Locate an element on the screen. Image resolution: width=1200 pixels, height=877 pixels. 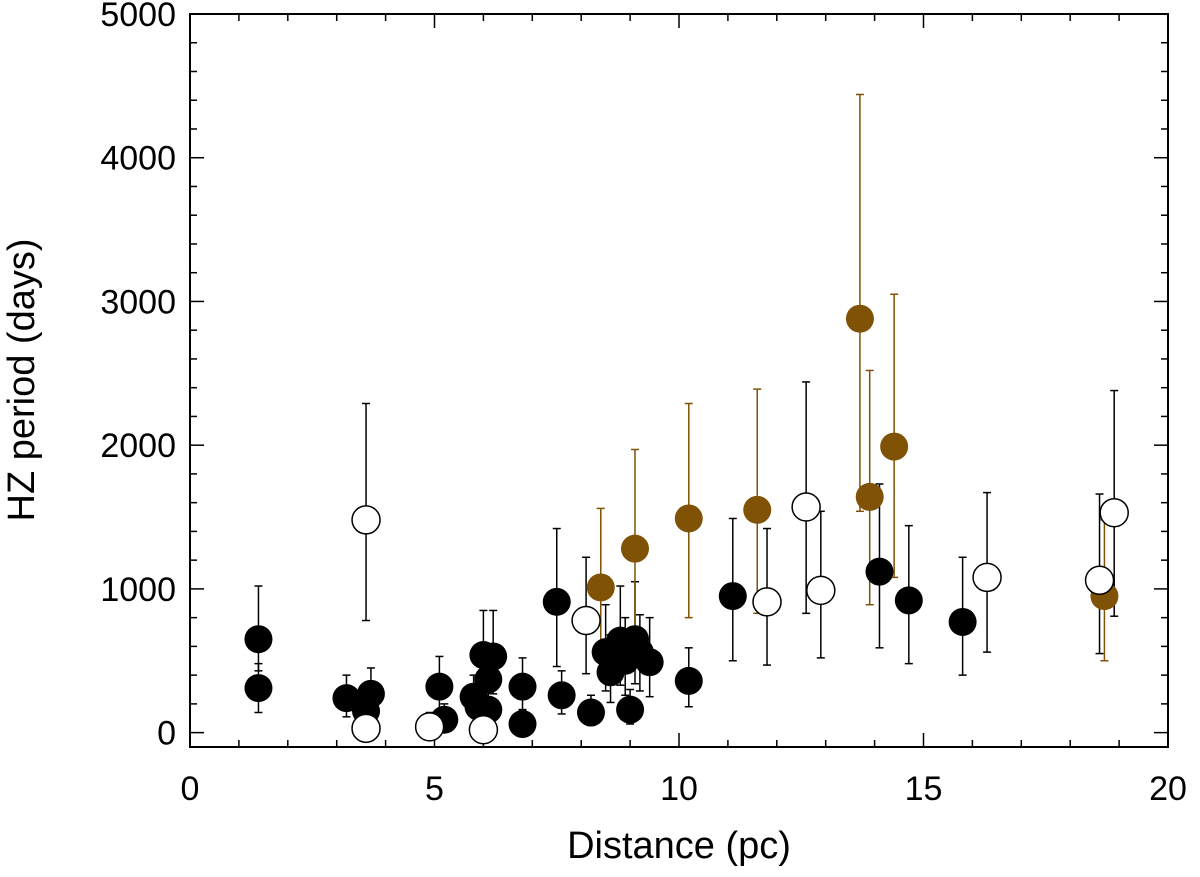
y-tick-label: 4000 is located at coordinates (138, 159).